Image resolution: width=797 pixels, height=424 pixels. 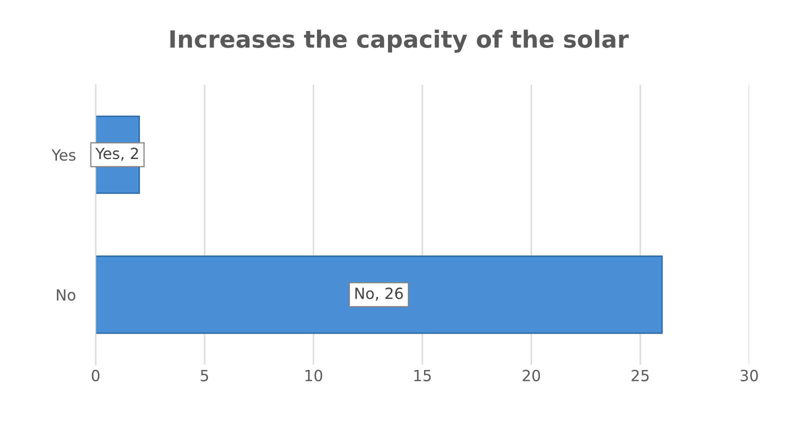 What do you see at coordinates (66, 295) in the screenshot?
I see `y-tick-label: No` at bounding box center [66, 295].